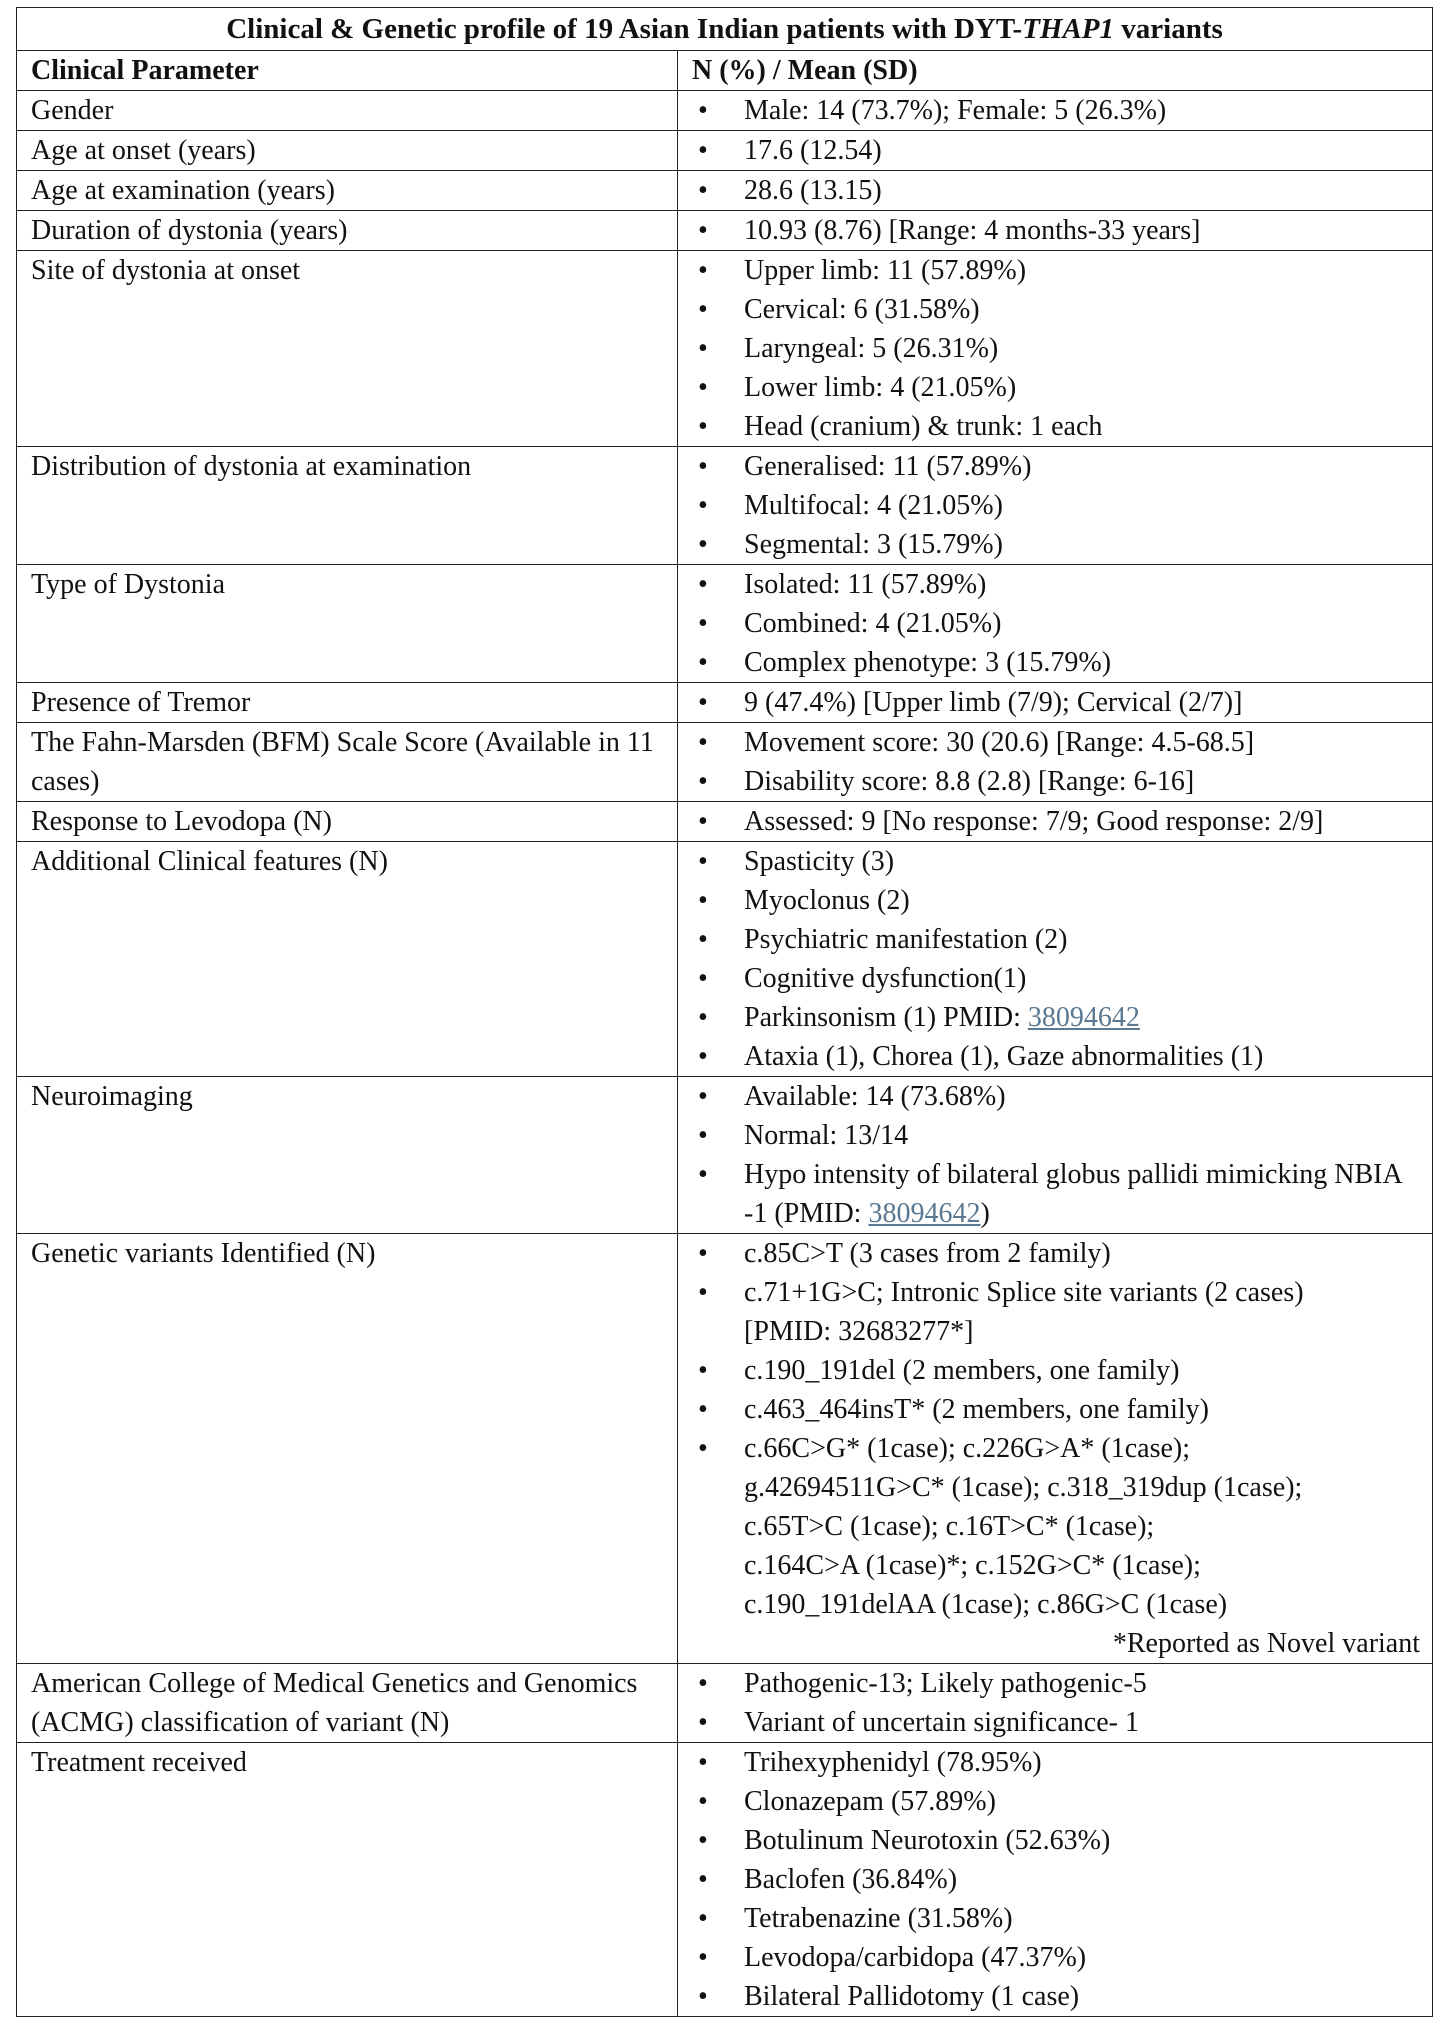 This screenshot has height=2032, width=1445. I want to click on item-text: Tetrabenazine (31.58%), so click(878, 1918).